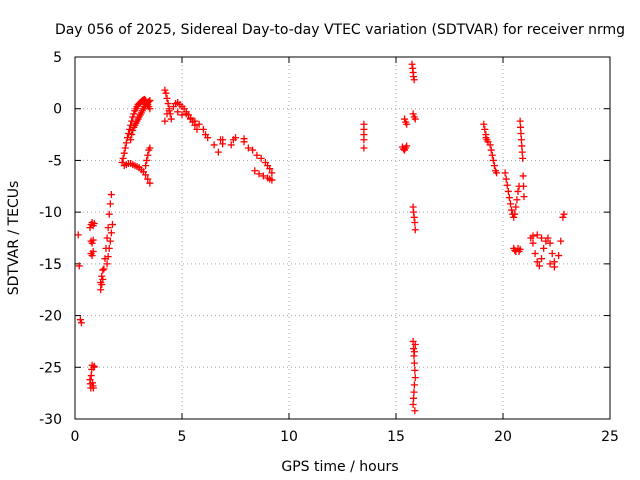  What do you see at coordinates (396, 437) in the screenshot?
I see `x-tick-label: 15` at bounding box center [396, 437].